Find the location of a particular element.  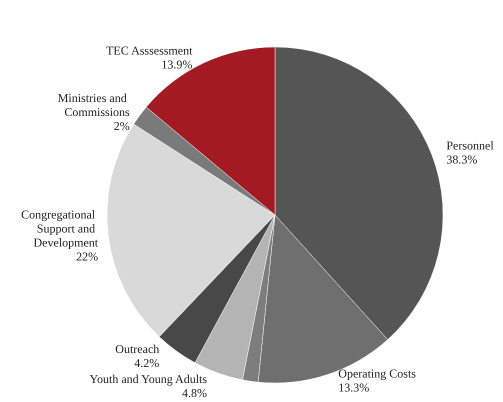

slice-label: Ministries and Commissions is located at coordinates (94, 104).